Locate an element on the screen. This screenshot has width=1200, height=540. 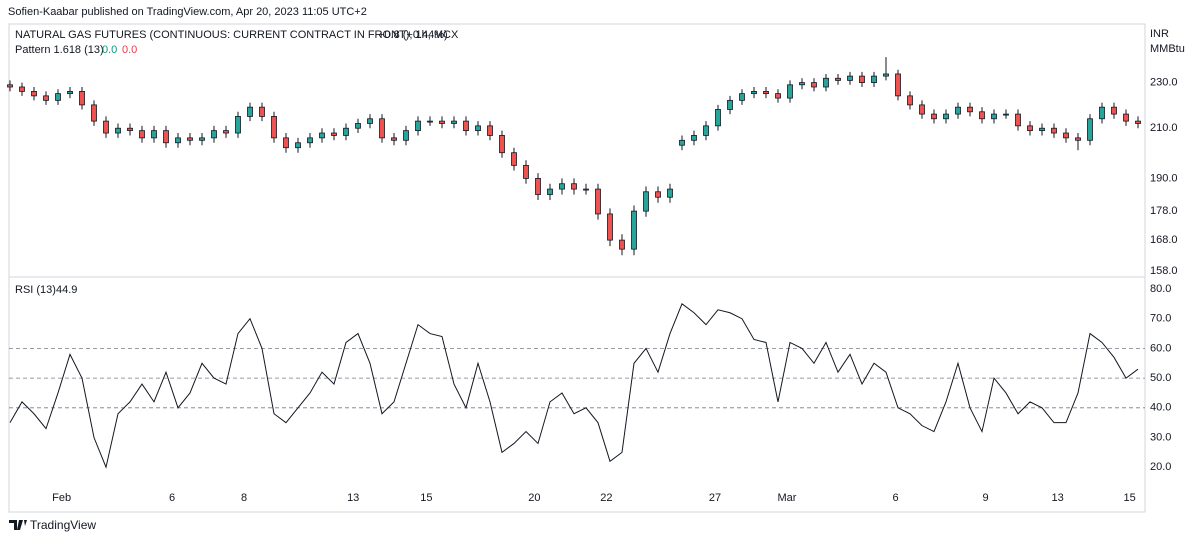
x-tick-label: 8 is located at coordinates (244, 498).